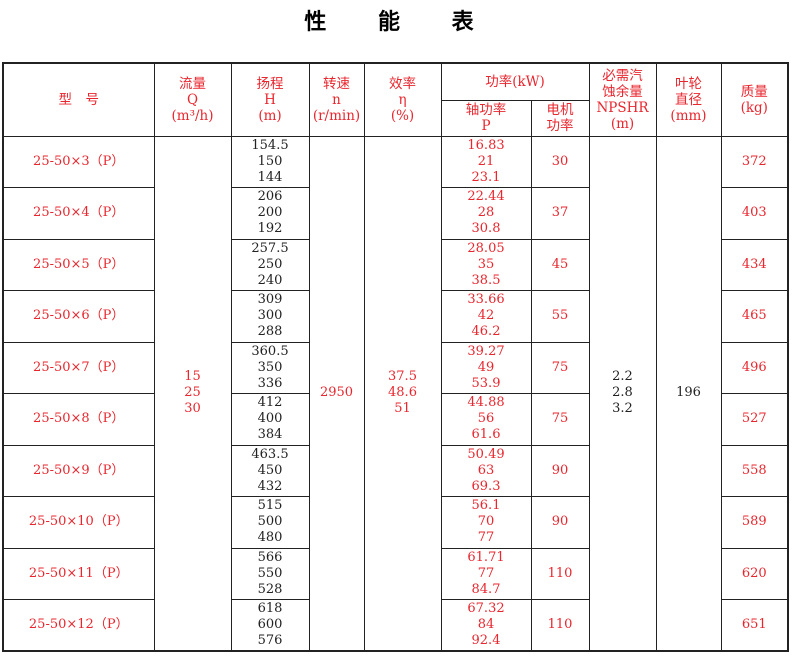 This screenshot has width=800, height=668. Describe the element at coordinates (754, 470) in the screenshot. I see `mass-cell: 558` at that location.